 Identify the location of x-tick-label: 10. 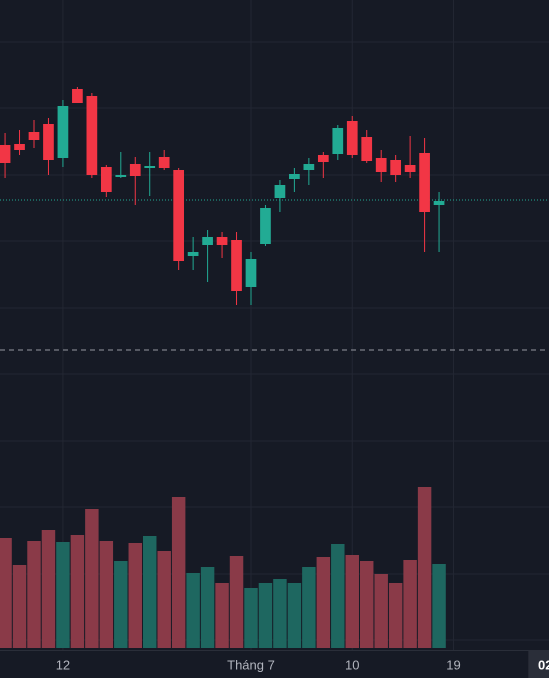
(352, 664).